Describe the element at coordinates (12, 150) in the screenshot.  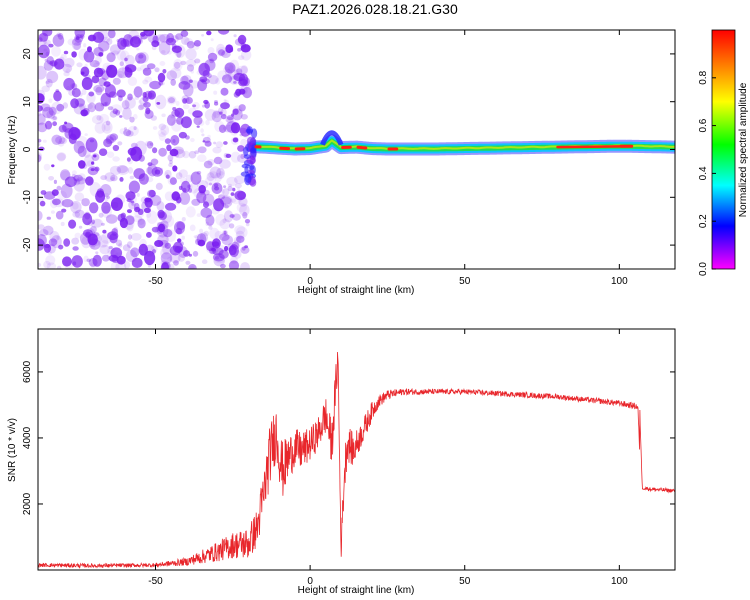
I see `spectrogram-ylabel: Frequency (Hz)` at that location.